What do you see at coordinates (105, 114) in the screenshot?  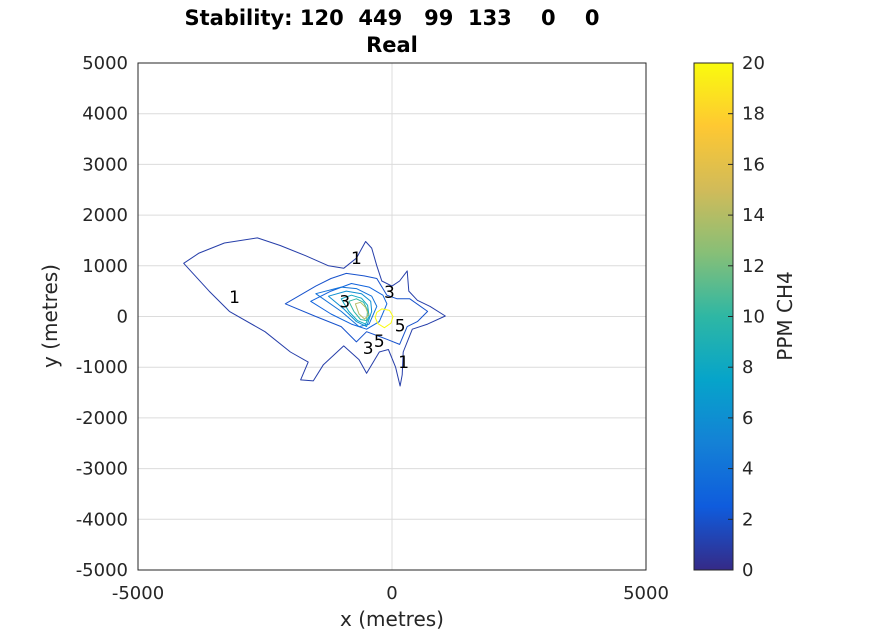 I see `y-tick-label: 4000` at bounding box center [105, 114].